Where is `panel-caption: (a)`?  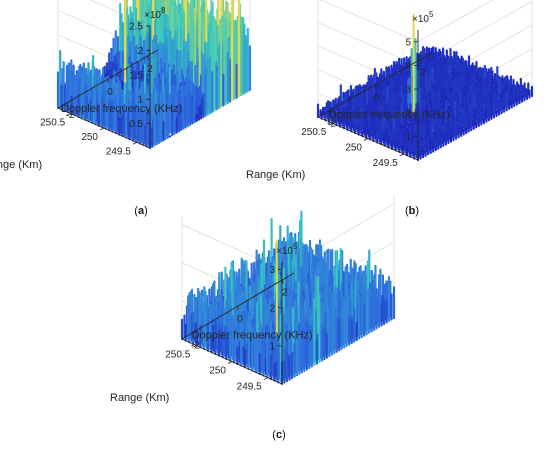
panel-caption: (a) is located at coordinates (140, 211).